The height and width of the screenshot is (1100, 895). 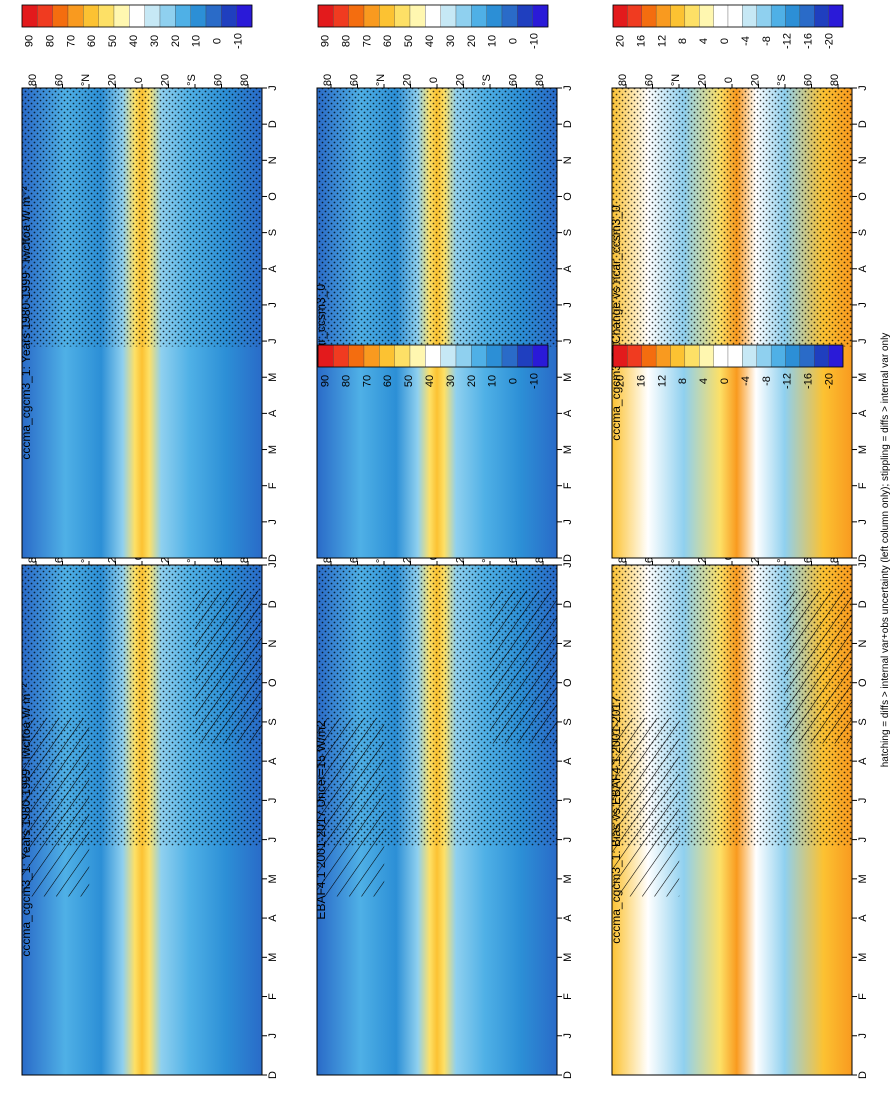 What do you see at coordinates (830, 41) in the screenshot?
I see `colorbar-label: -20` at bounding box center [830, 41].